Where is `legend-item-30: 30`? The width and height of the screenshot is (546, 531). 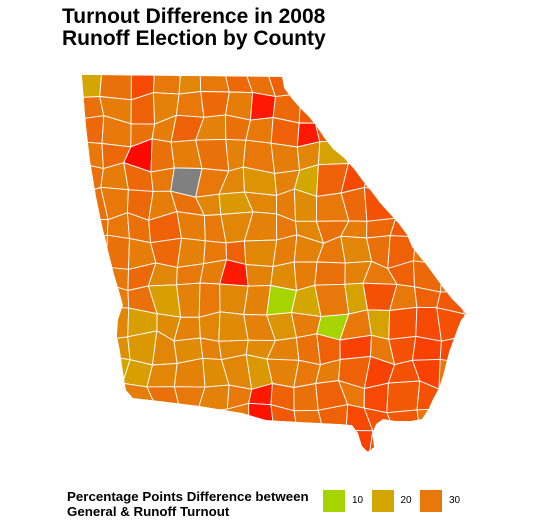 legend-item-30: 30 is located at coordinates (444, 501).